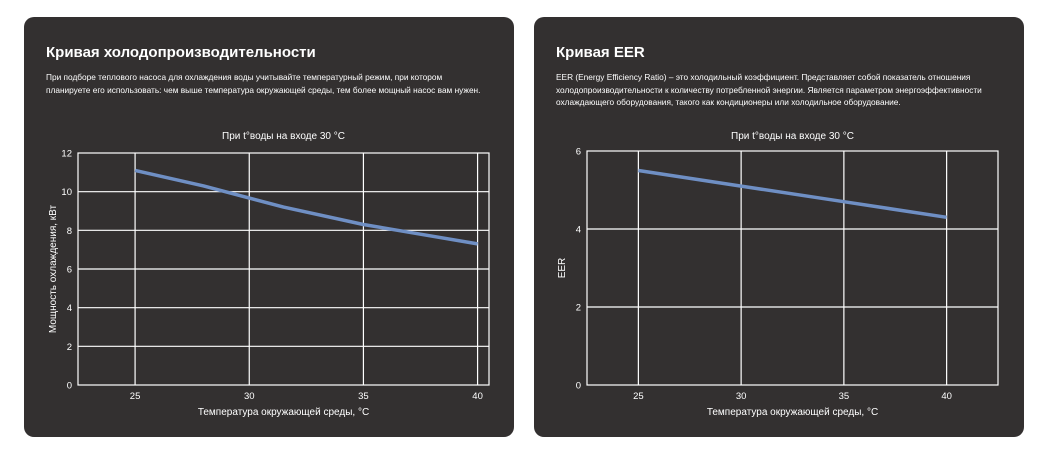 This screenshot has height=449, width=1055. What do you see at coordinates (562, 268) in the screenshot?
I see `y-axis-label: EER` at bounding box center [562, 268].